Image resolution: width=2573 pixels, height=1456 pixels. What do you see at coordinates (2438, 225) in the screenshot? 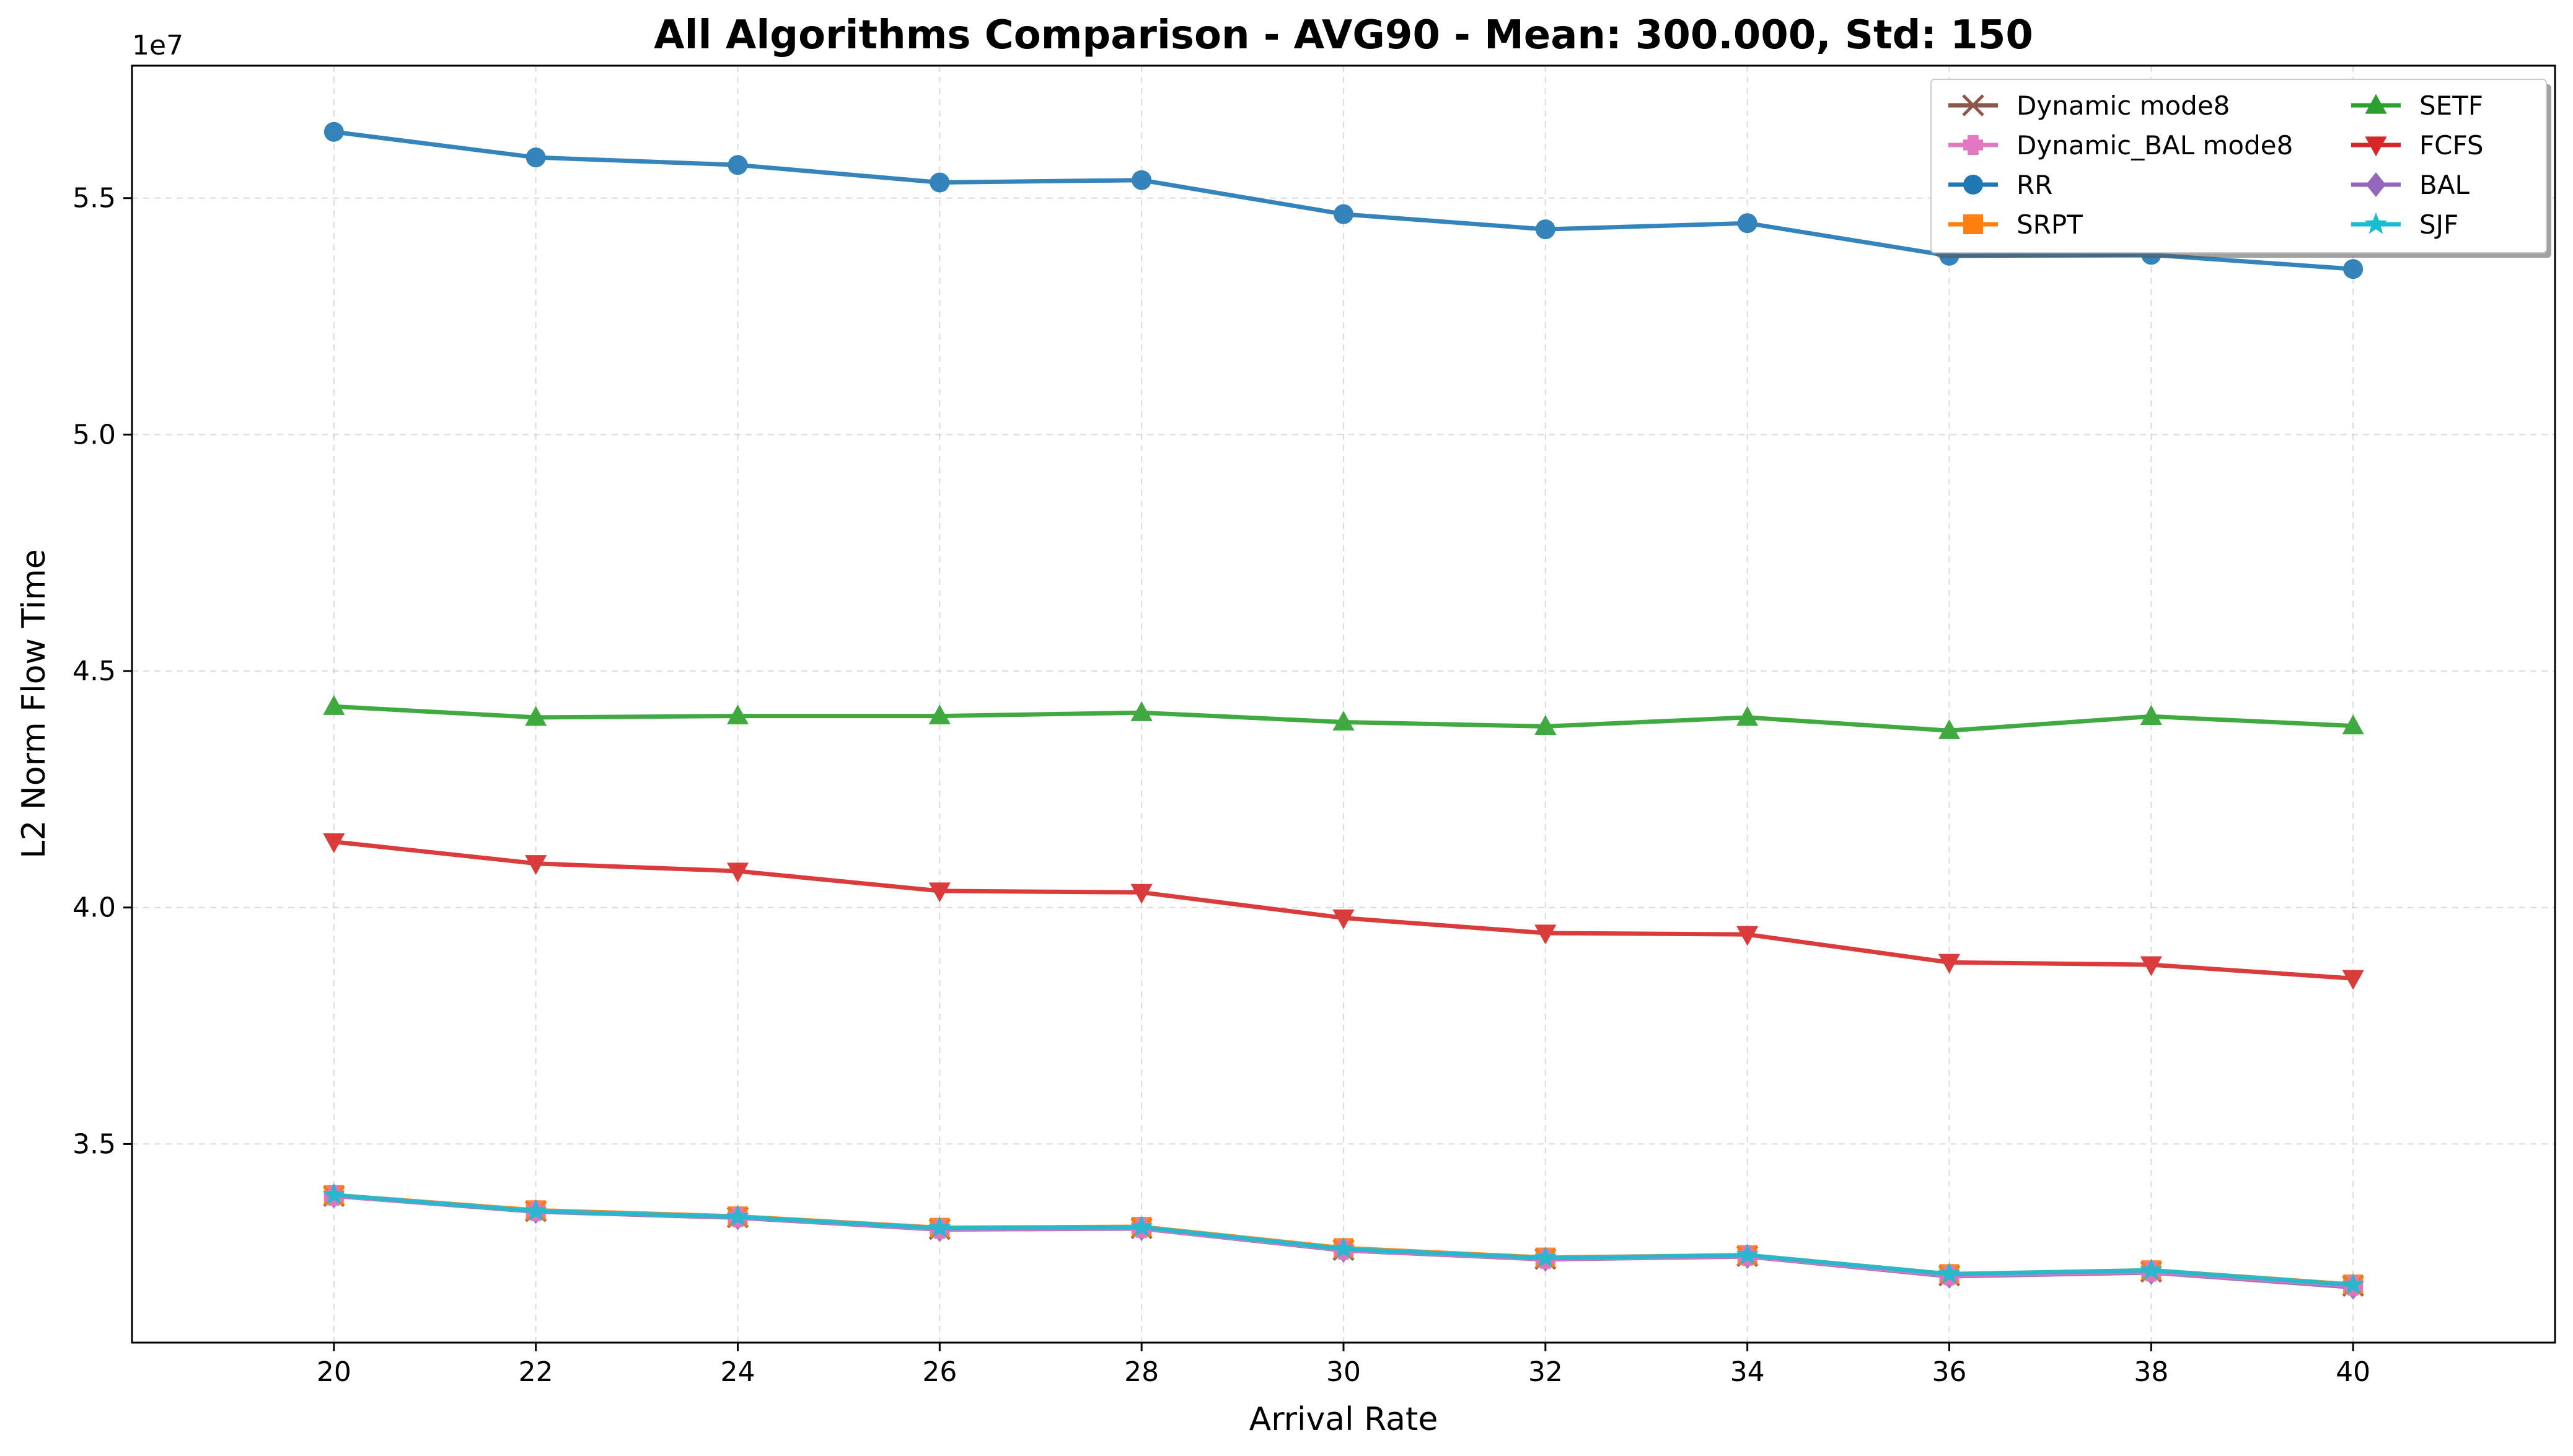
I see `legend-label: SJF` at bounding box center [2438, 225].